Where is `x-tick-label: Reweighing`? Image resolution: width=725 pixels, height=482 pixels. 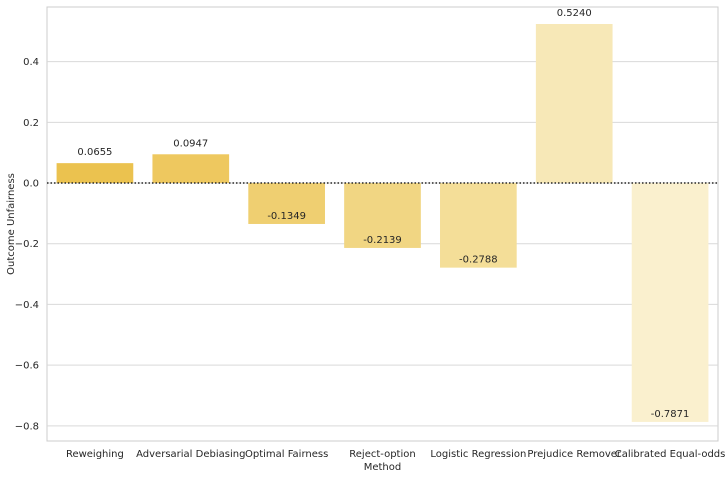 x-tick-label: Reweighing is located at coordinates (95, 454).